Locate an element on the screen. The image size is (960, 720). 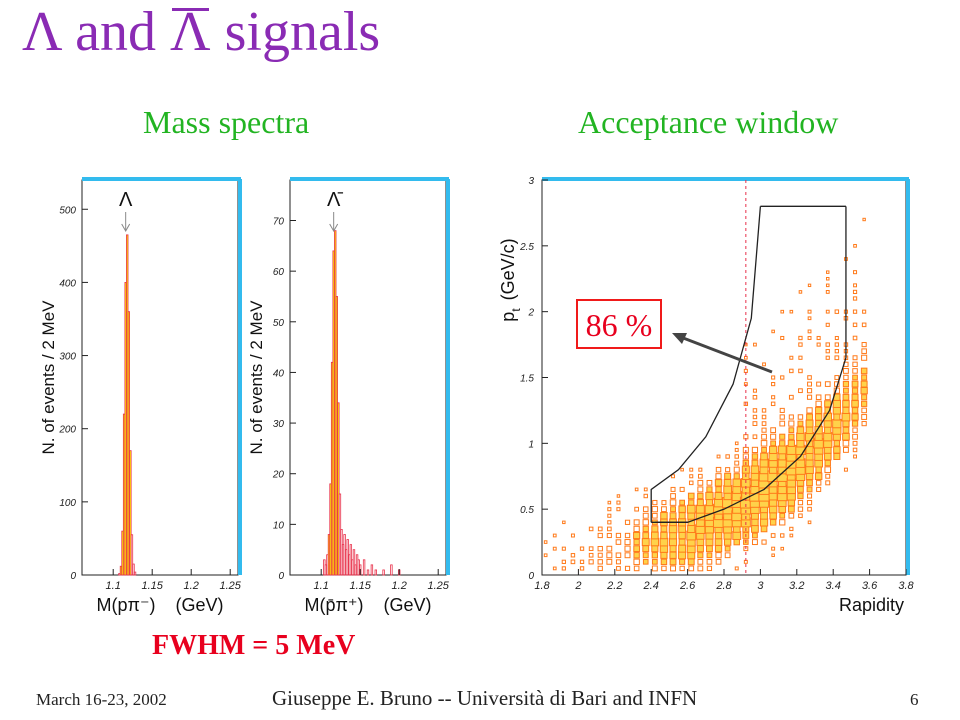
x-axis-label: M(p̄π⁺) (GeV) is located at coordinates (368, 605).